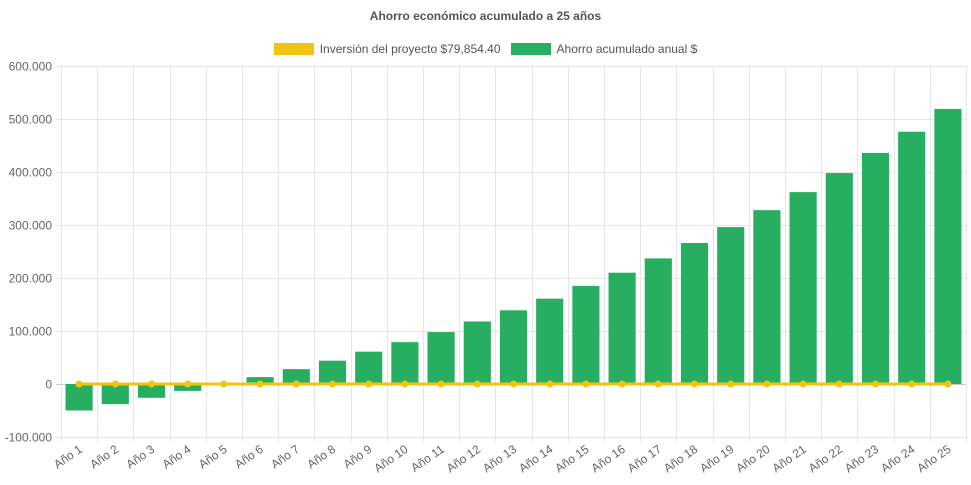 The height and width of the screenshot is (485, 971). Describe the element at coordinates (249, 457) in the screenshot. I see `x-tick-label: Año 6` at that location.